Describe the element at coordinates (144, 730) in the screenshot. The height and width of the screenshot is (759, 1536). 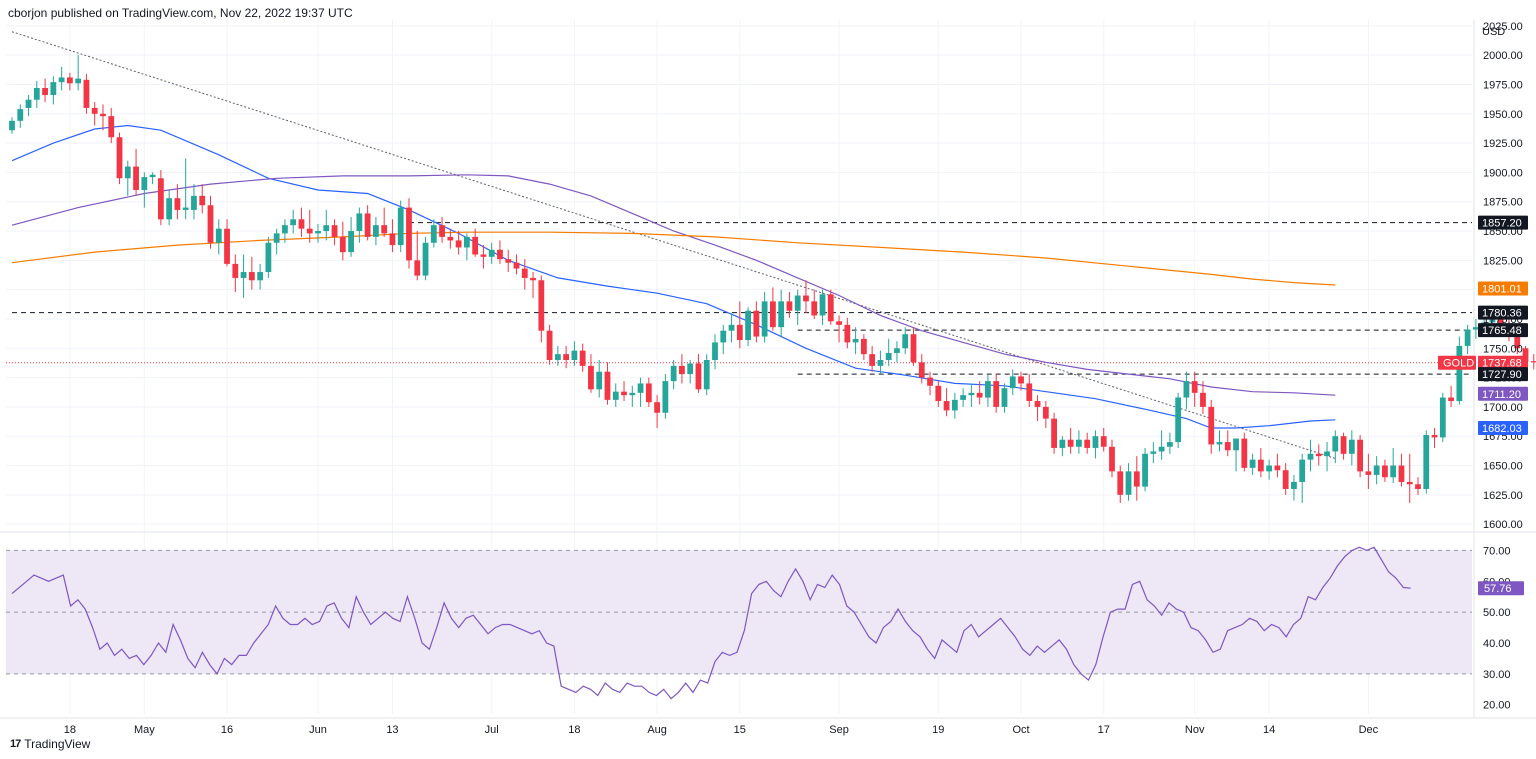
I see `time-tick-label: May` at that location.